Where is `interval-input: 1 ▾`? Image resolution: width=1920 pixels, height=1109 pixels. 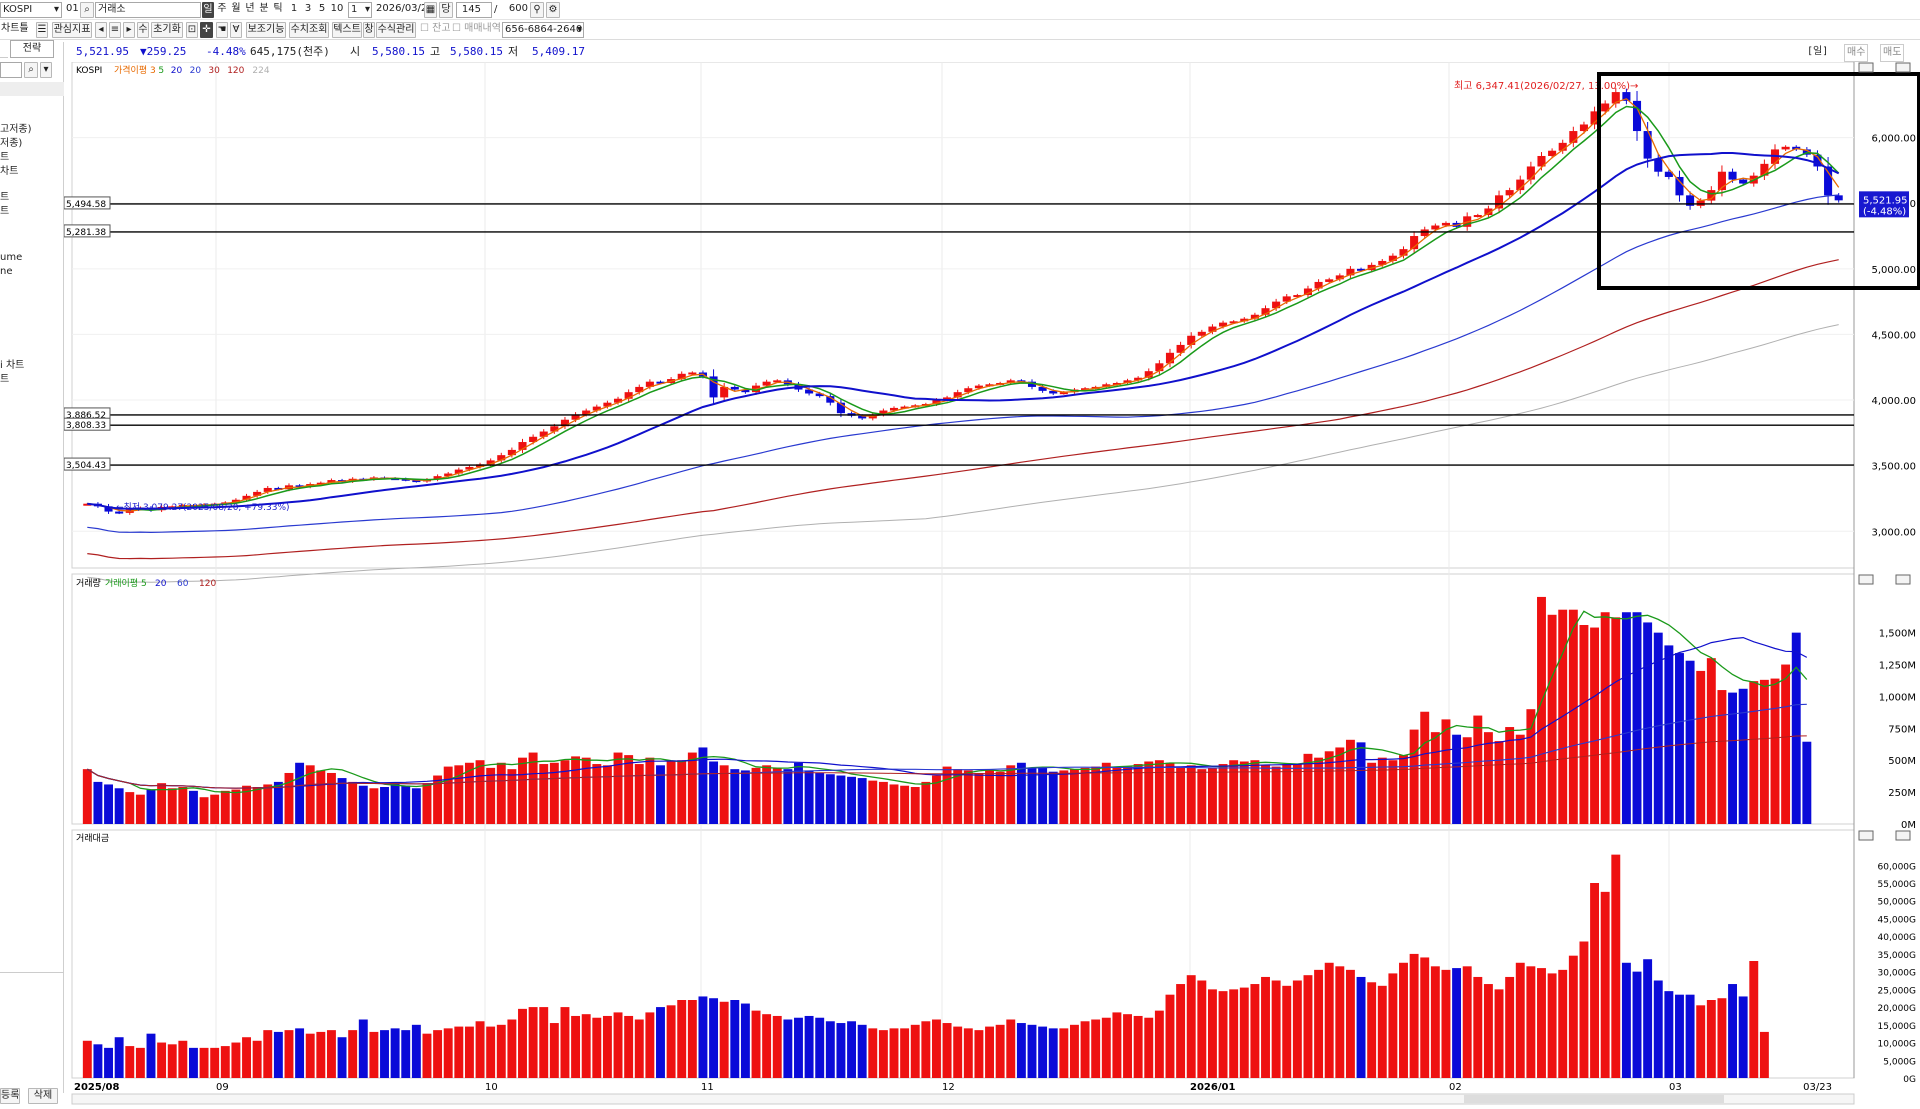 interval-input: 1 ▾ is located at coordinates (360, 10).